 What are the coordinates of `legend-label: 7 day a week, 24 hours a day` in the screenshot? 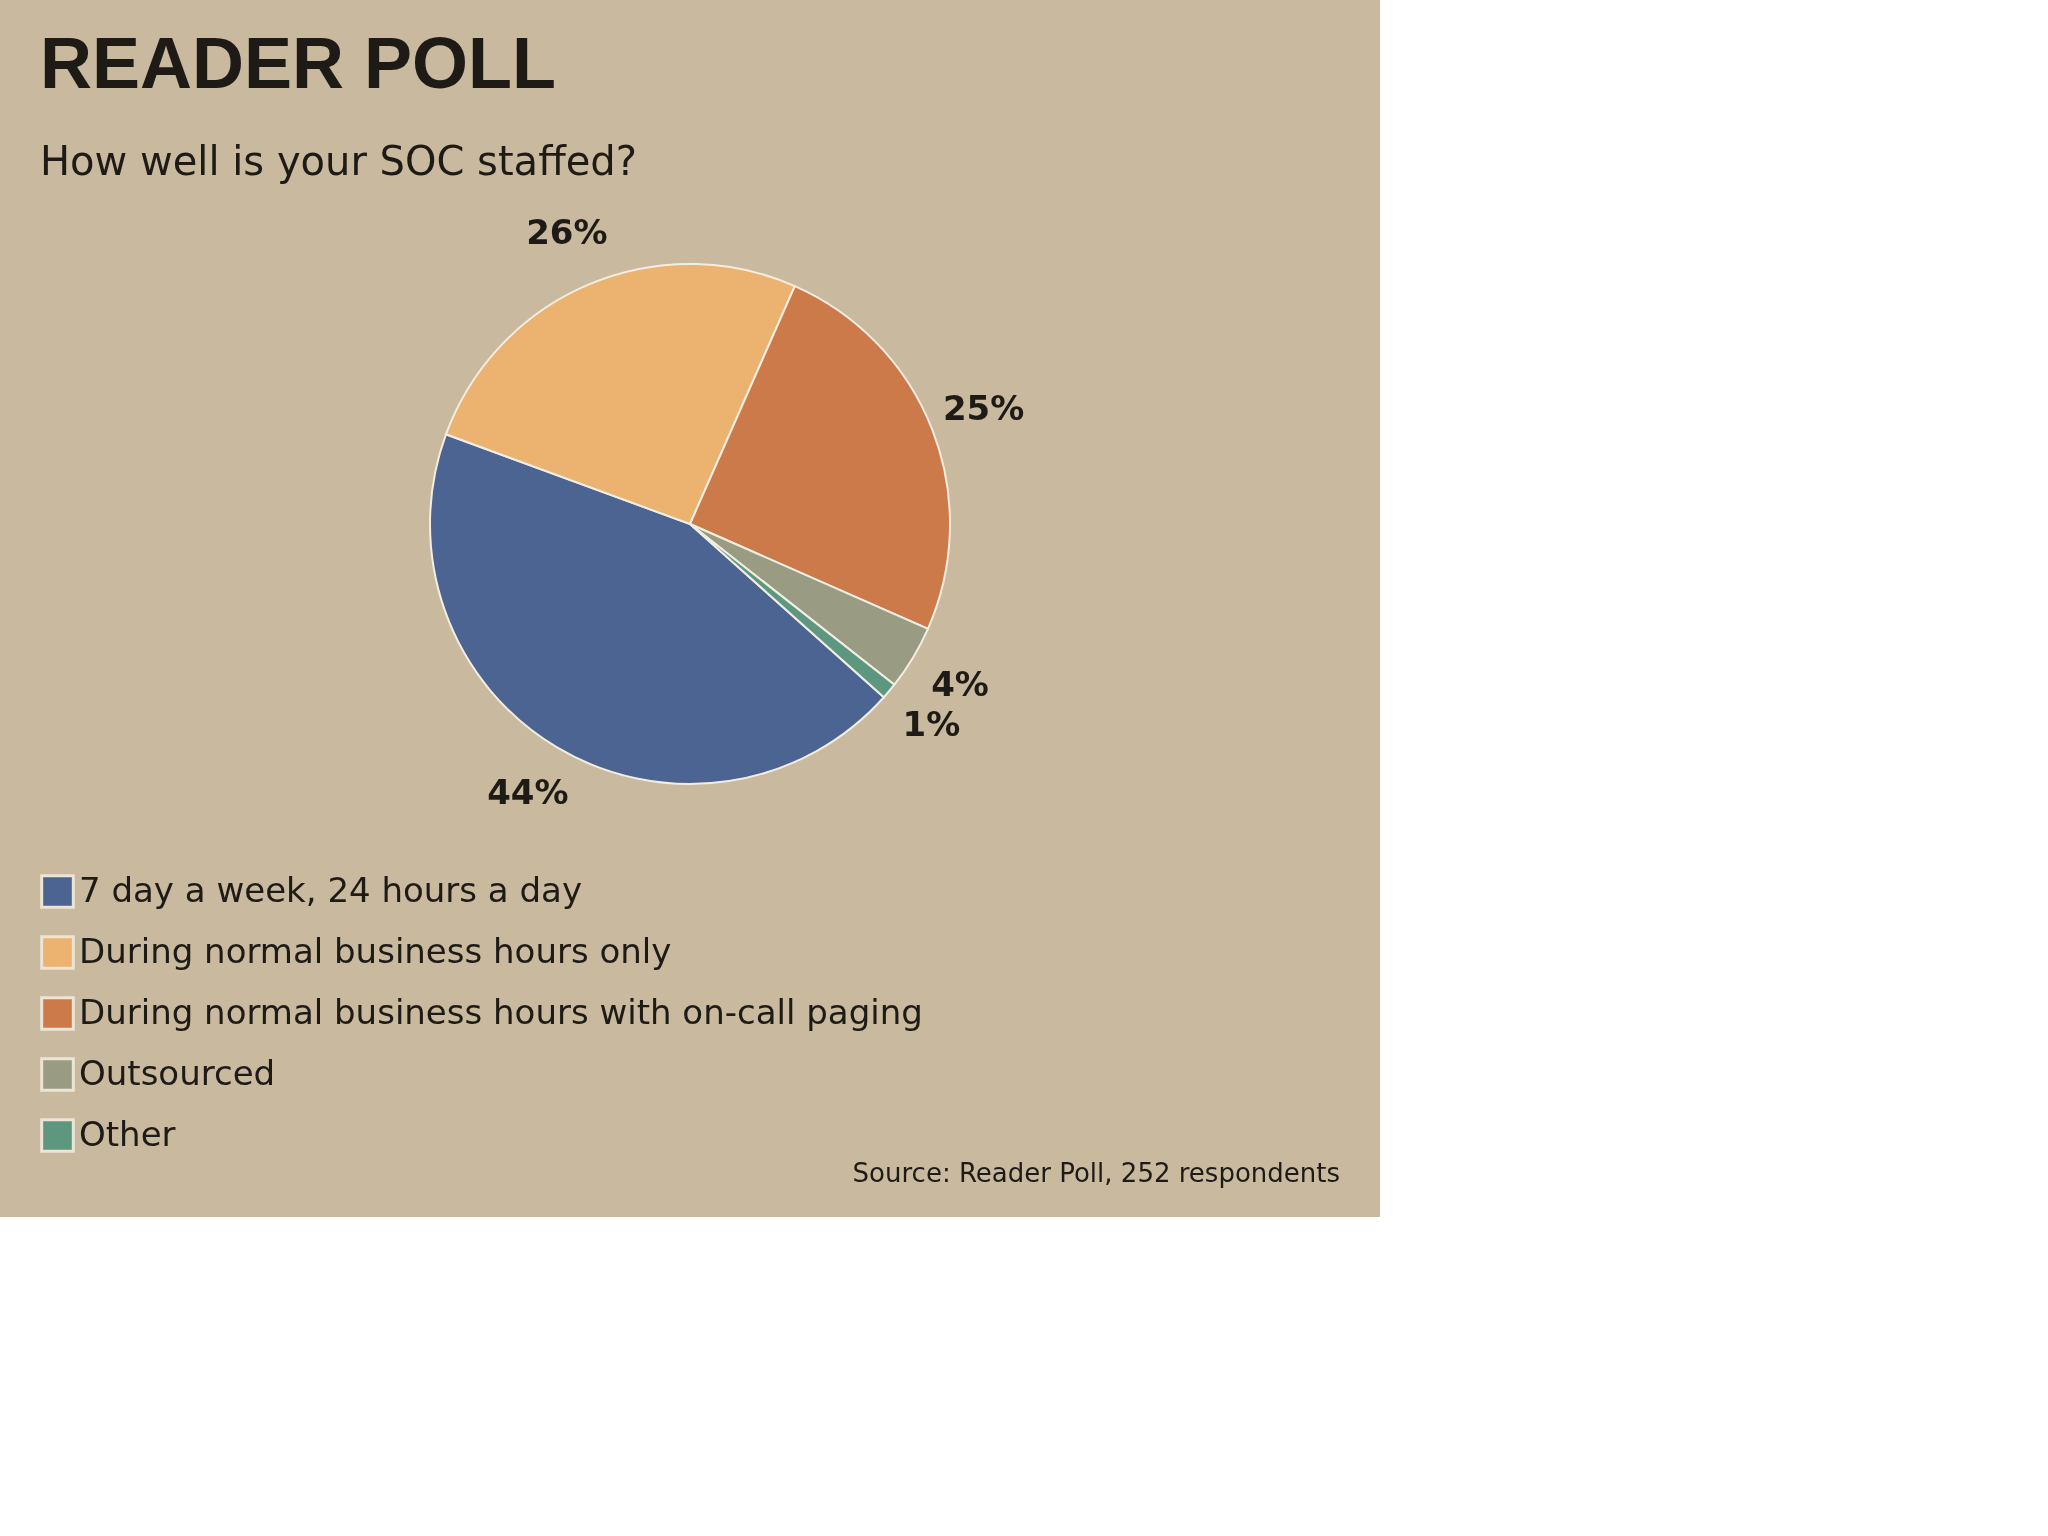 It's located at (331, 889).